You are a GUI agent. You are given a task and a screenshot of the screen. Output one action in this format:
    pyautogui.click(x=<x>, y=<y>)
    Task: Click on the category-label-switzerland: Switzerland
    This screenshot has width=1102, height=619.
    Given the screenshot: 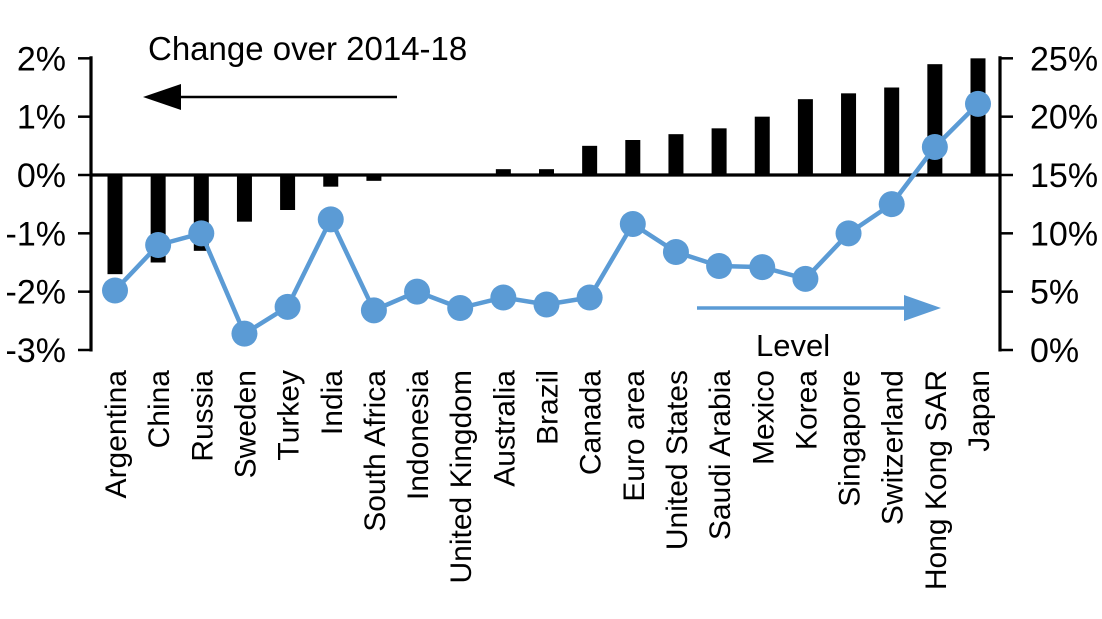 What is the action you would take?
    pyautogui.click(x=893, y=447)
    